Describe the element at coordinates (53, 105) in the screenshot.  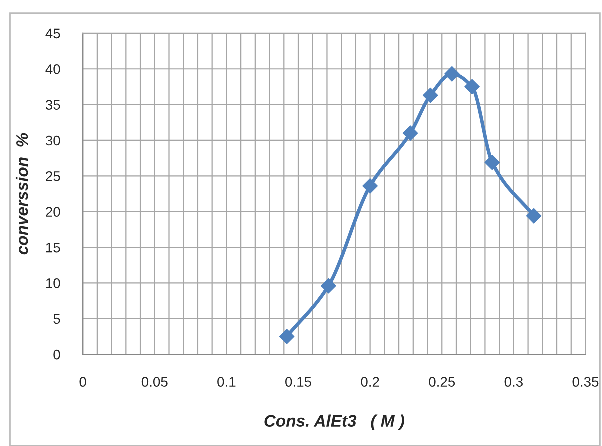
I see `y-tick-label: 35` at that location.